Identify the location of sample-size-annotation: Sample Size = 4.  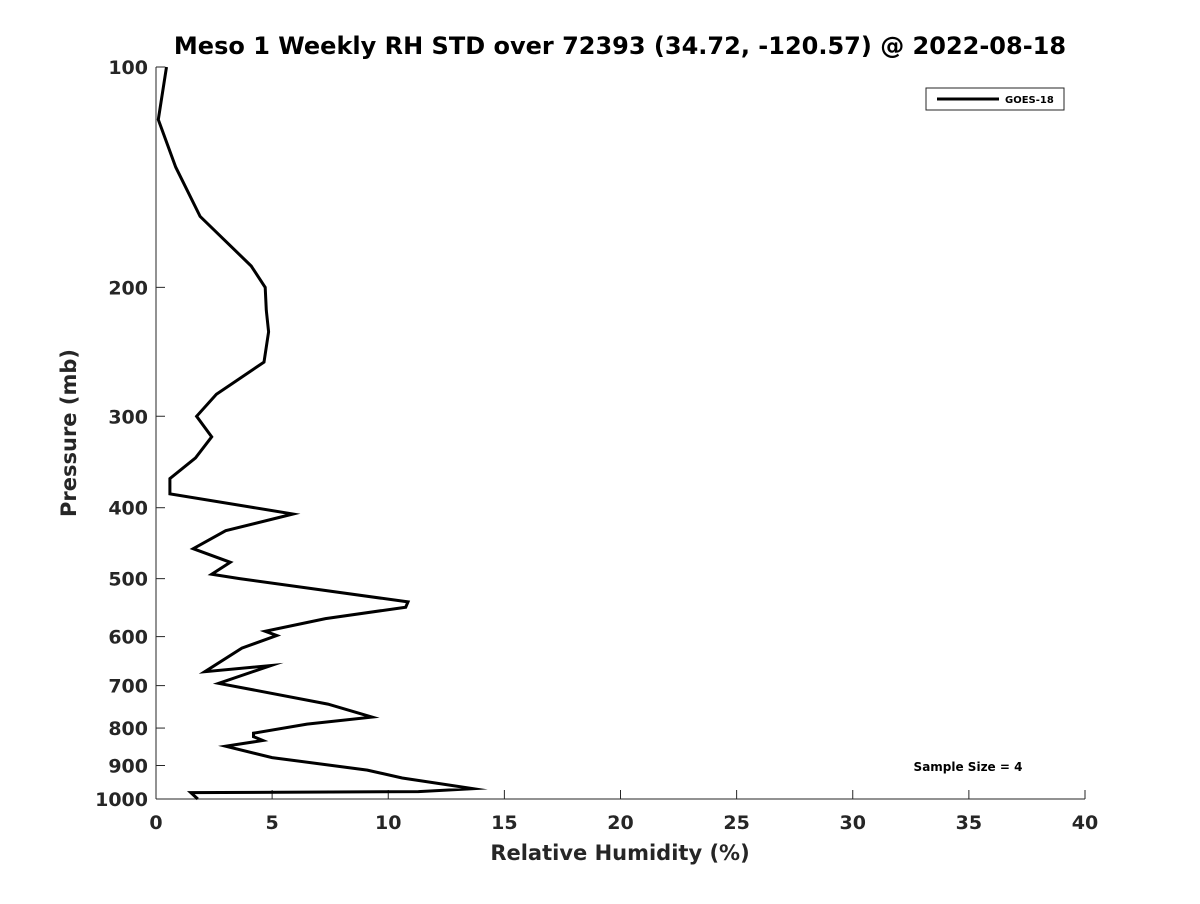
(968, 767).